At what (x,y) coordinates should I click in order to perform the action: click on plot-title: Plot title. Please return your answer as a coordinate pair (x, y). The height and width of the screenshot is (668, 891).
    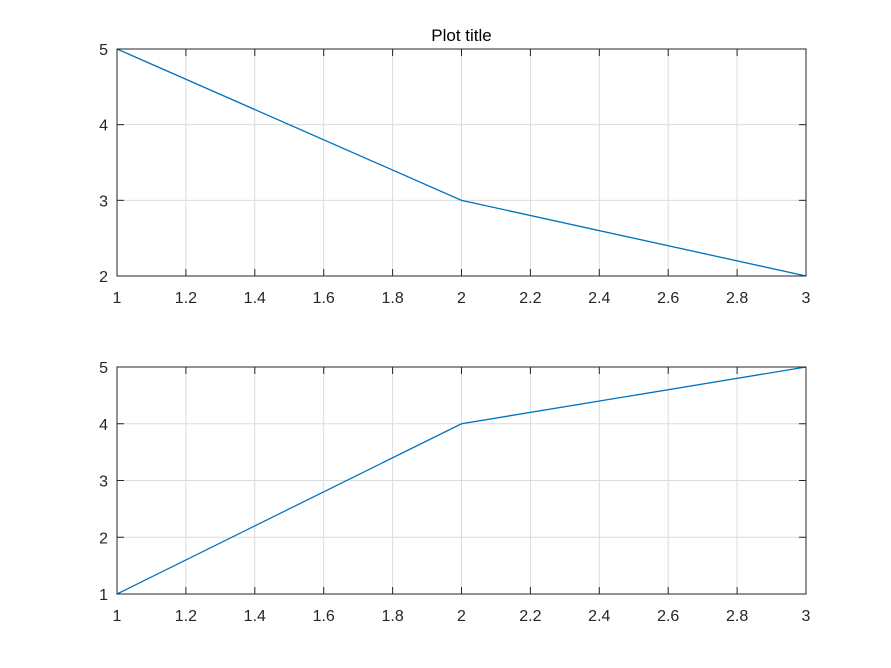
    Looking at the image, I should click on (461, 35).